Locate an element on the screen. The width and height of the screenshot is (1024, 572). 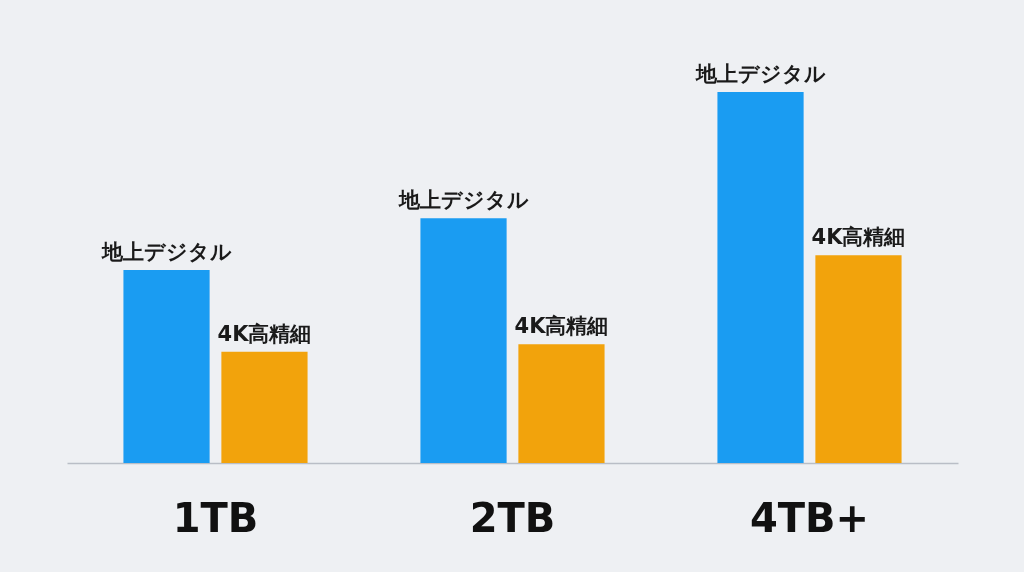
x-tick-label: 1TB is located at coordinates (215, 517).